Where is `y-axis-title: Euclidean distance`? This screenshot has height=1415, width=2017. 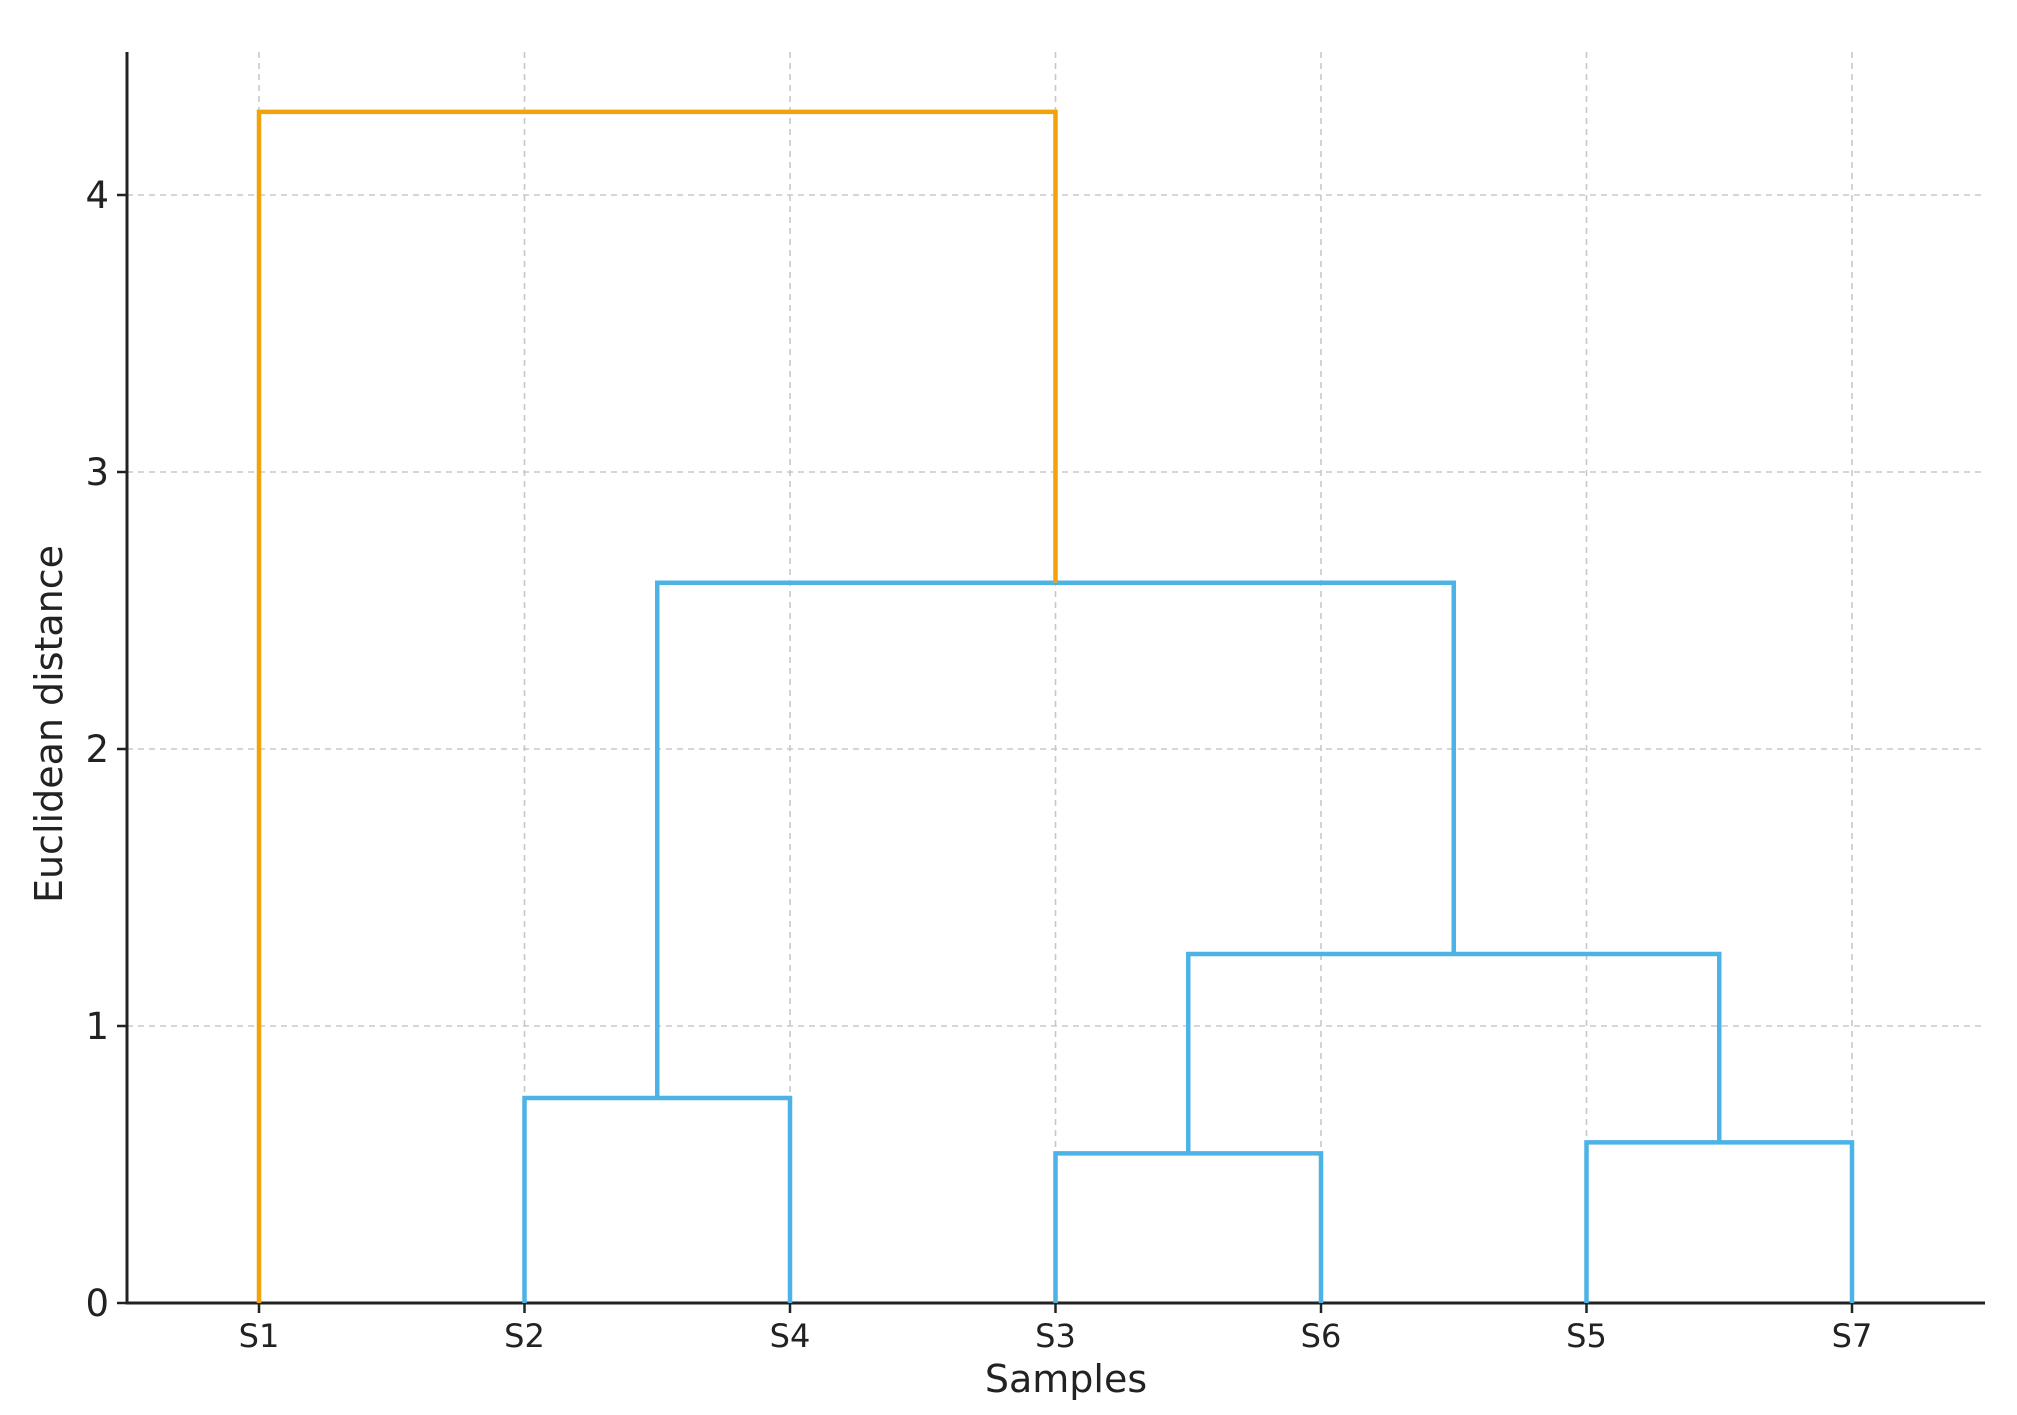
y-axis-title: Euclidean distance is located at coordinates (49, 724).